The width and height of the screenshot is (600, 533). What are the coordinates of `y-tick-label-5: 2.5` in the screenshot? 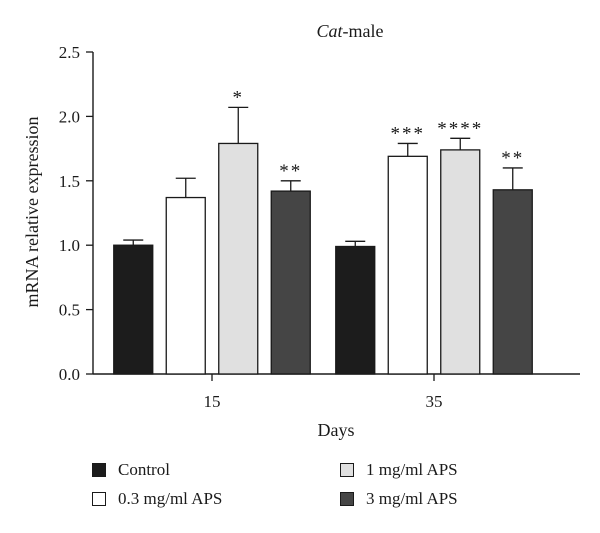 It's located at (69, 52).